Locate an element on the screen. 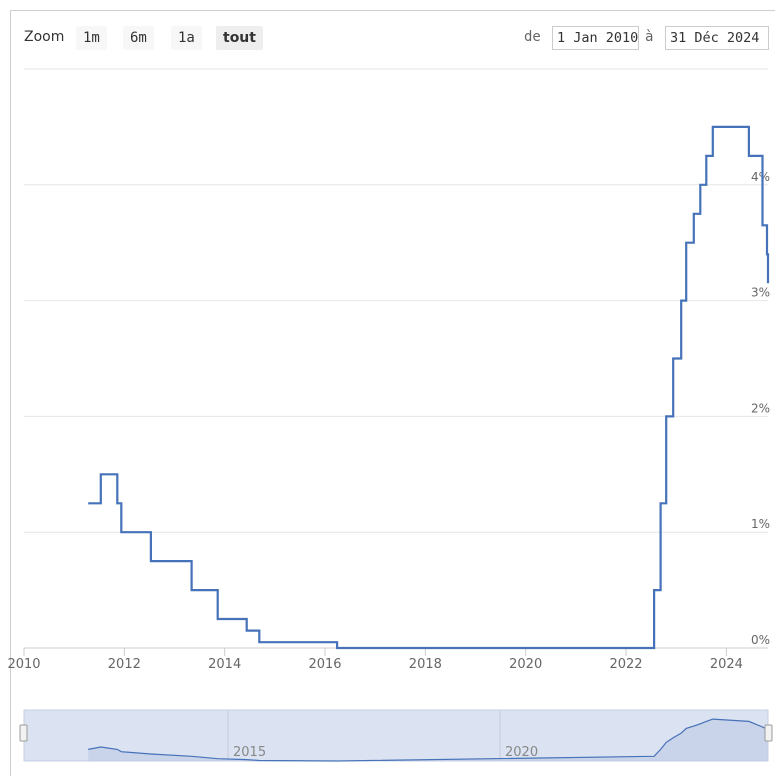 This screenshot has height=776, width=776. navigator-series-area is located at coordinates (428, 740).